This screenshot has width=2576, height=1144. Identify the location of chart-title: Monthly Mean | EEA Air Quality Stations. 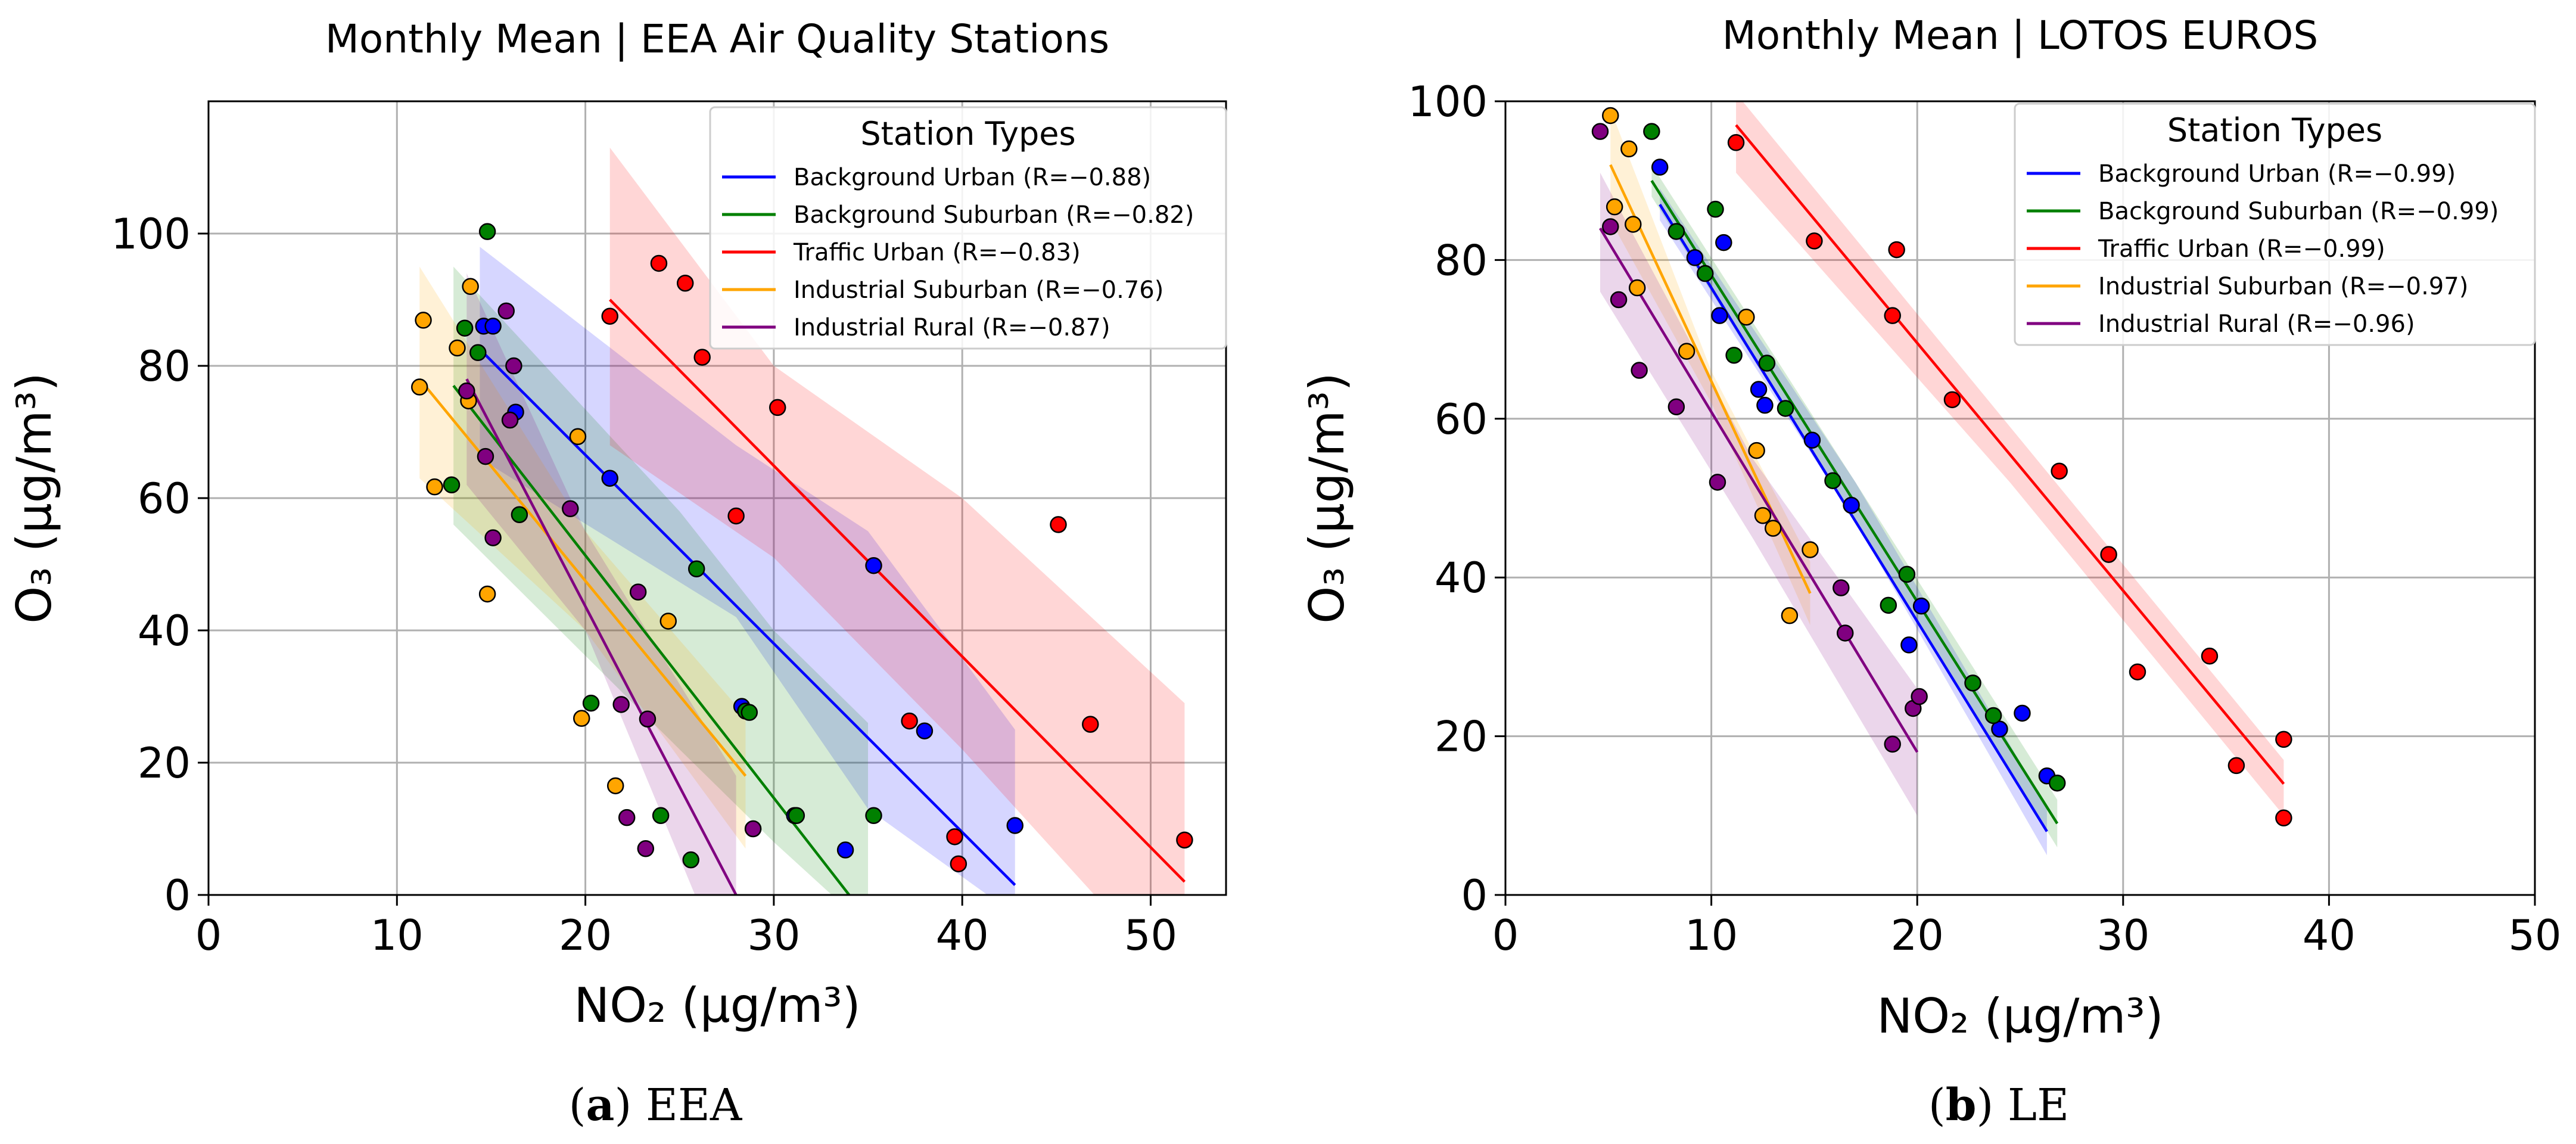
(717, 39).